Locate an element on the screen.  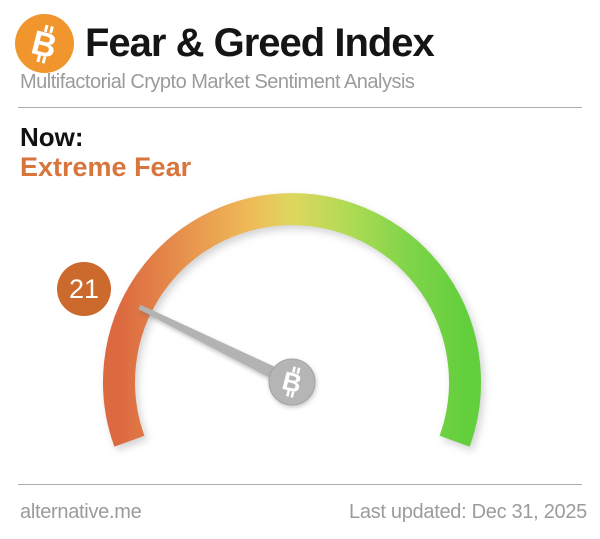
gauge-pivot-circle is located at coordinates (292, 382).